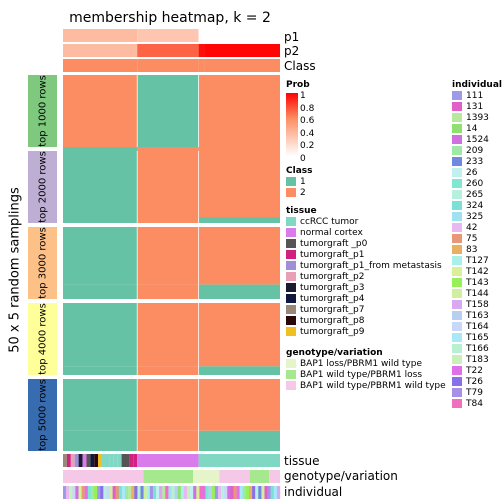  What do you see at coordinates (477, 381) in the screenshot?
I see `legend-individual-item: T26` at bounding box center [477, 381].